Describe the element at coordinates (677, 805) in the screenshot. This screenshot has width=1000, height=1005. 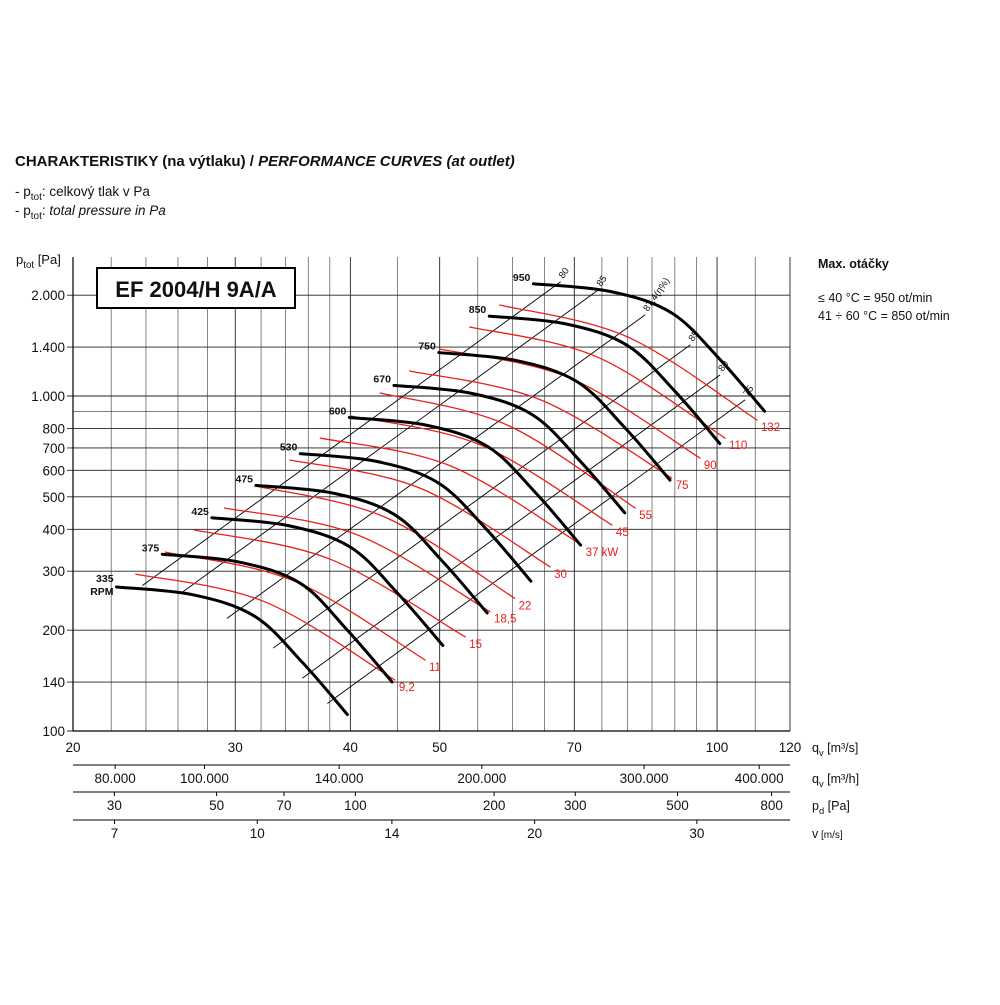
I see `secondary-tick-label: 500` at that location.